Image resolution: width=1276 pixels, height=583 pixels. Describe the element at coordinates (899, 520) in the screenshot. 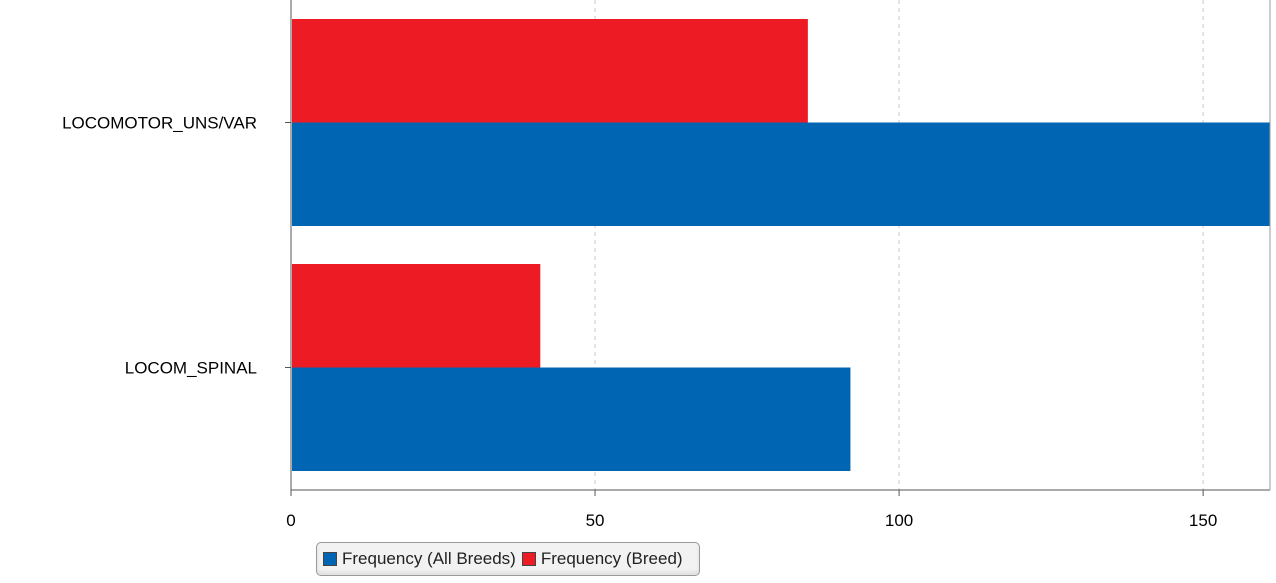

I see `x-tick-label: 100` at that location.